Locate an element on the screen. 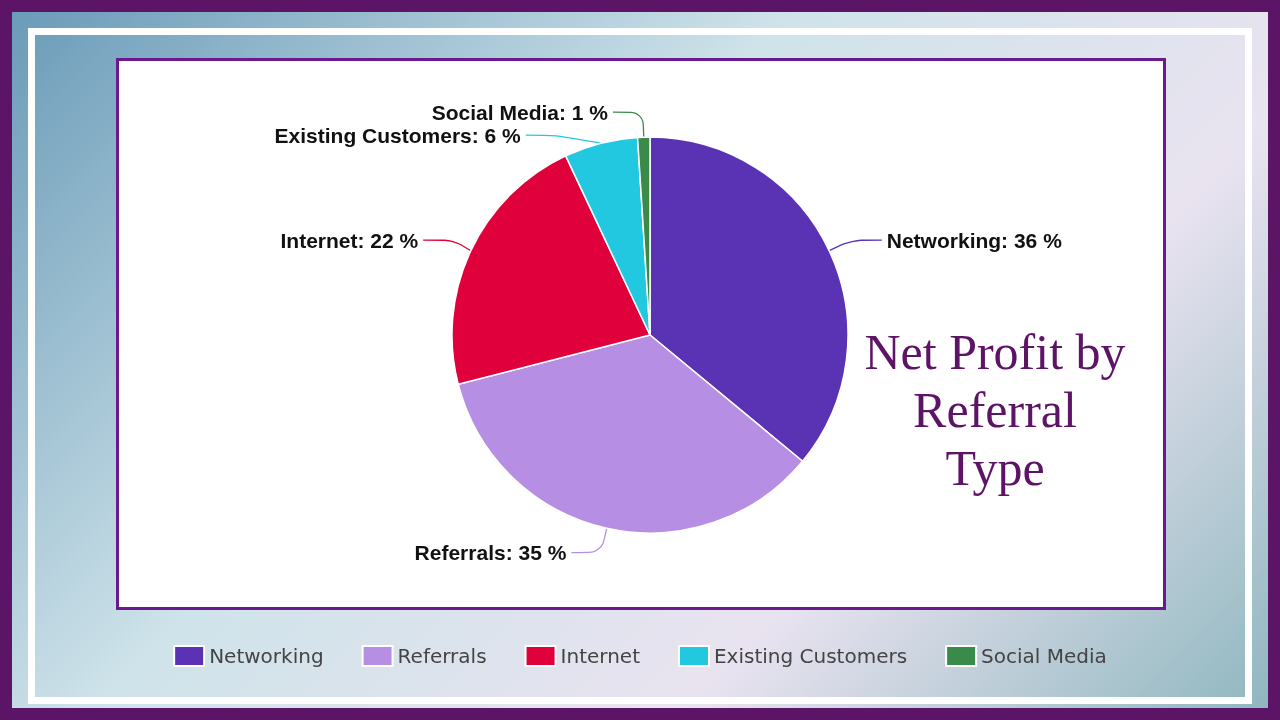  legend-label: Referrals is located at coordinates (442, 656).